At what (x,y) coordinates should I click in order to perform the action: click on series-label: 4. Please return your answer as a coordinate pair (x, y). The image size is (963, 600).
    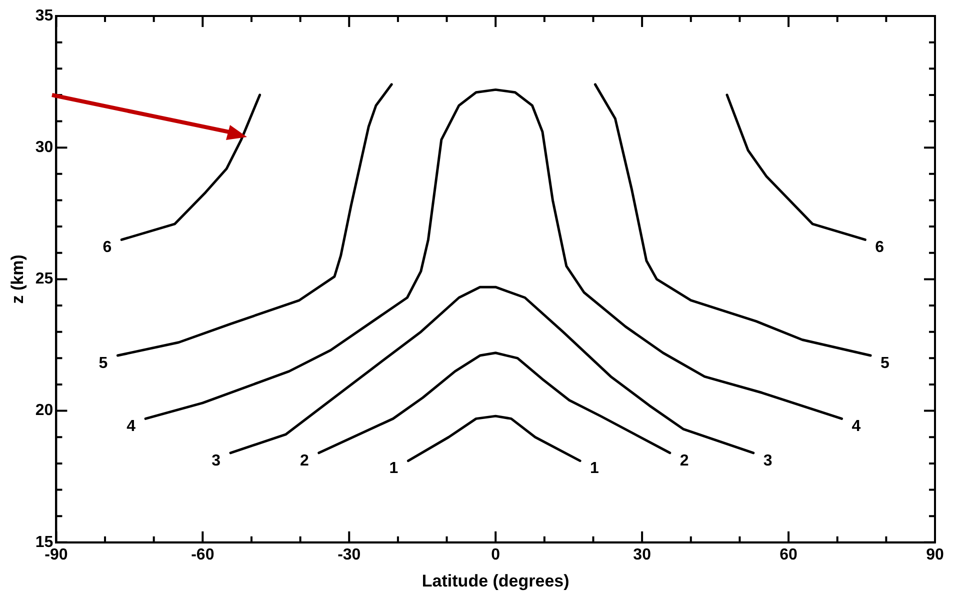
    Looking at the image, I should click on (131, 427).